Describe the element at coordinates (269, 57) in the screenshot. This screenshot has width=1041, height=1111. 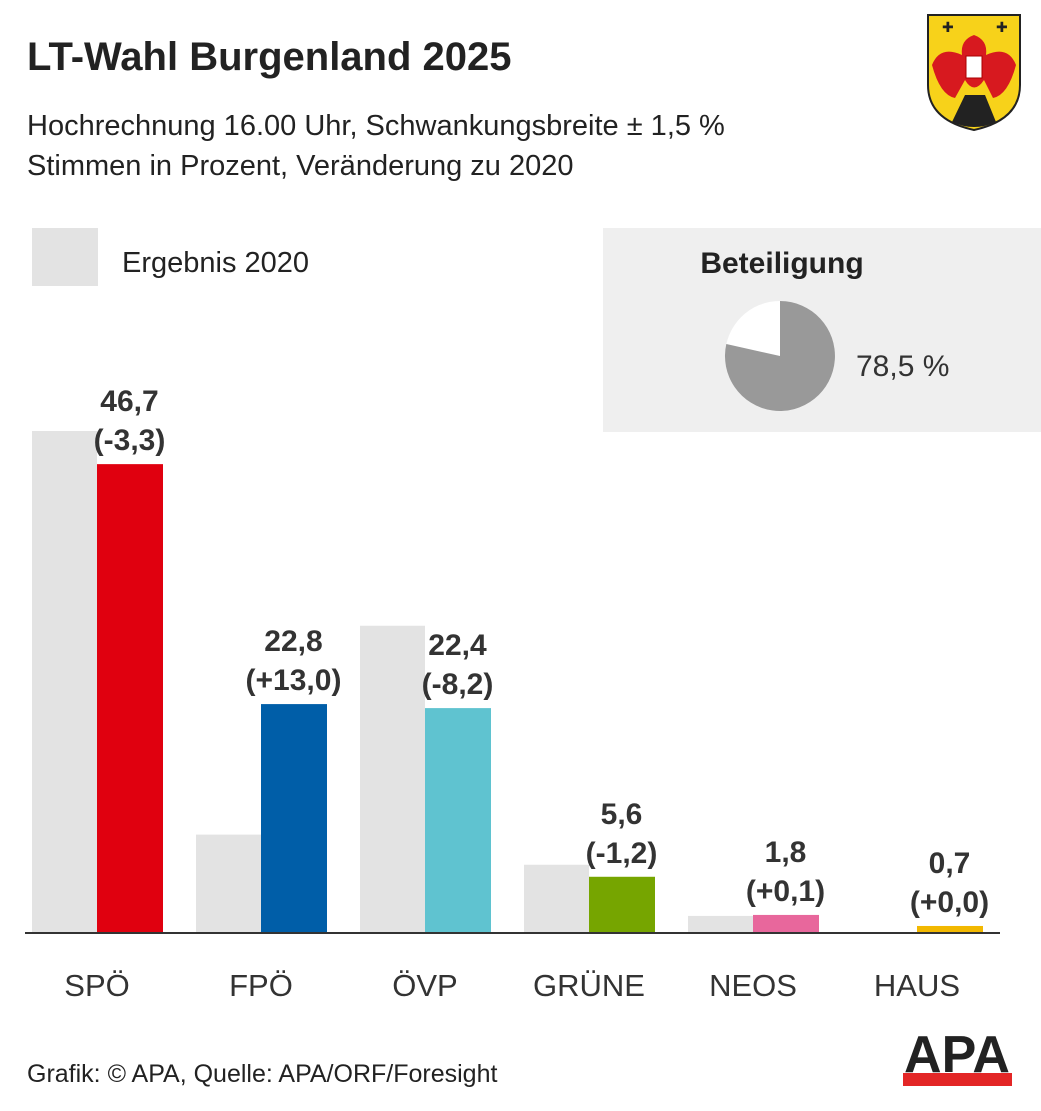
I see `chart-title: LT-Wahl Burgenland 2025` at that location.